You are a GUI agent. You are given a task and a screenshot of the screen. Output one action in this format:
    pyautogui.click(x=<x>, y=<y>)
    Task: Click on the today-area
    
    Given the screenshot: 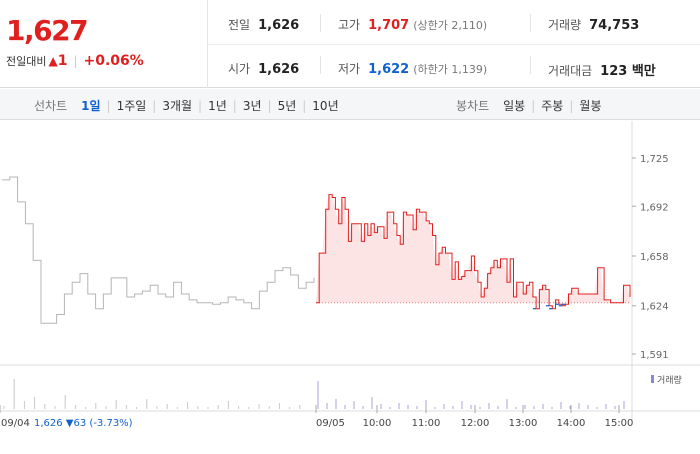 What is the action you would take?
    pyautogui.click(x=473, y=248)
    